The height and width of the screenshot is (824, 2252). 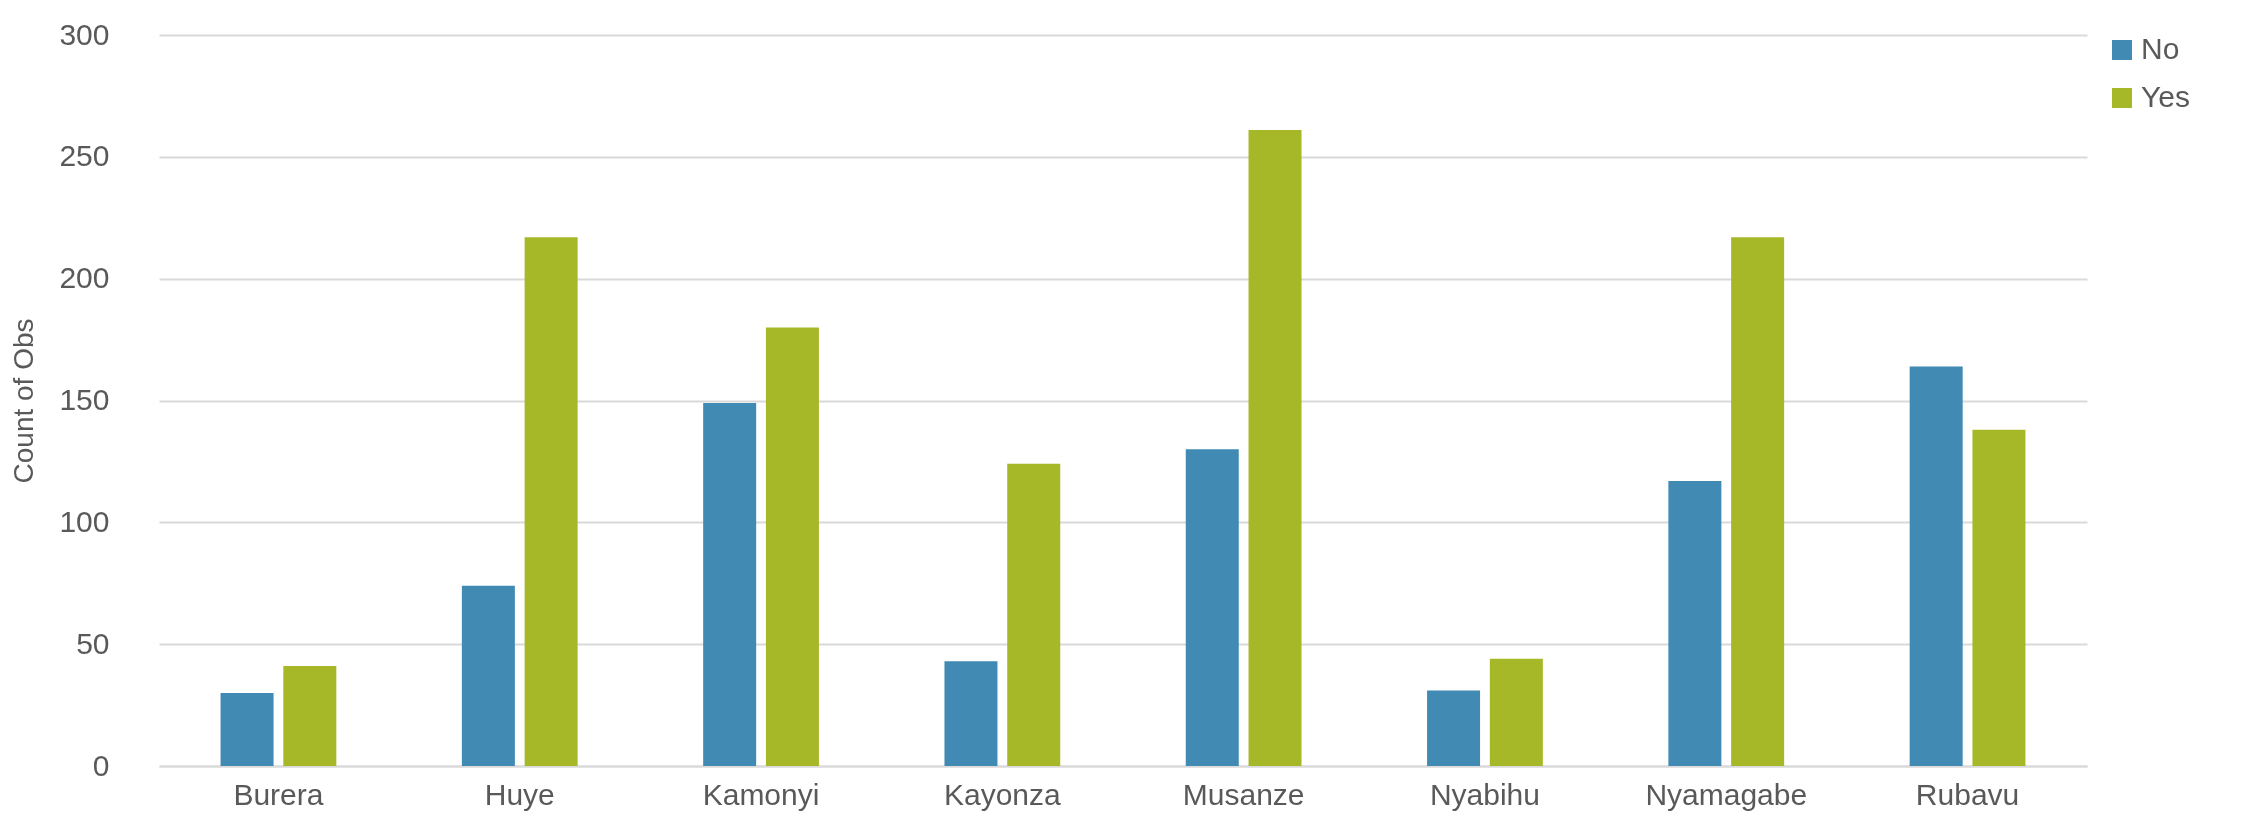 I want to click on x-tick-label: Nyabihu, so click(x=1484, y=794).